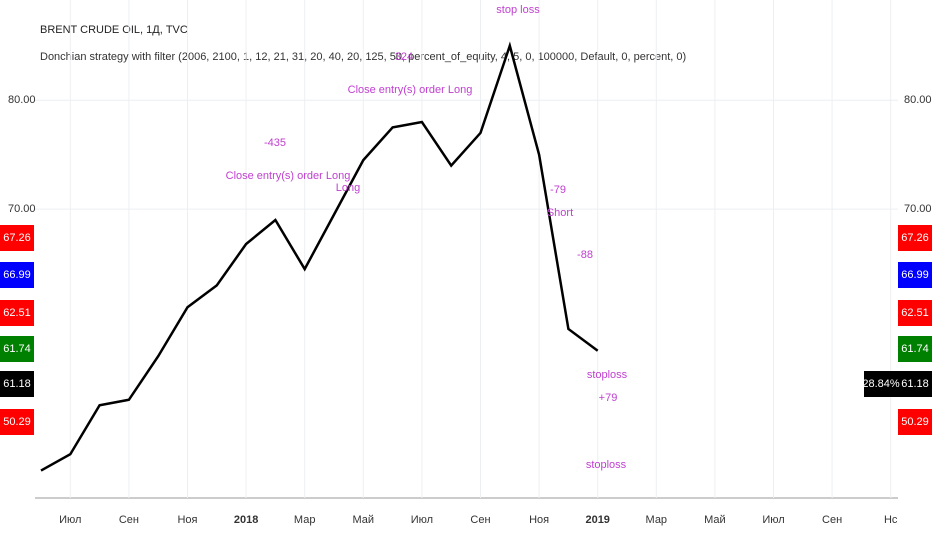 This screenshot has height=550, width=932. I want to click on annotation: stop loss, so click(518, 10).